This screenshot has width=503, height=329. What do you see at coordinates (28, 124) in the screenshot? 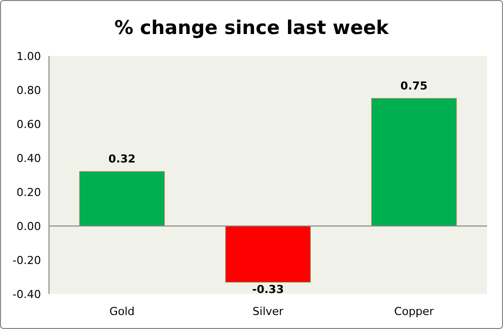
I see `y-tick-label: 0.60` at bounding box center [28, 124].